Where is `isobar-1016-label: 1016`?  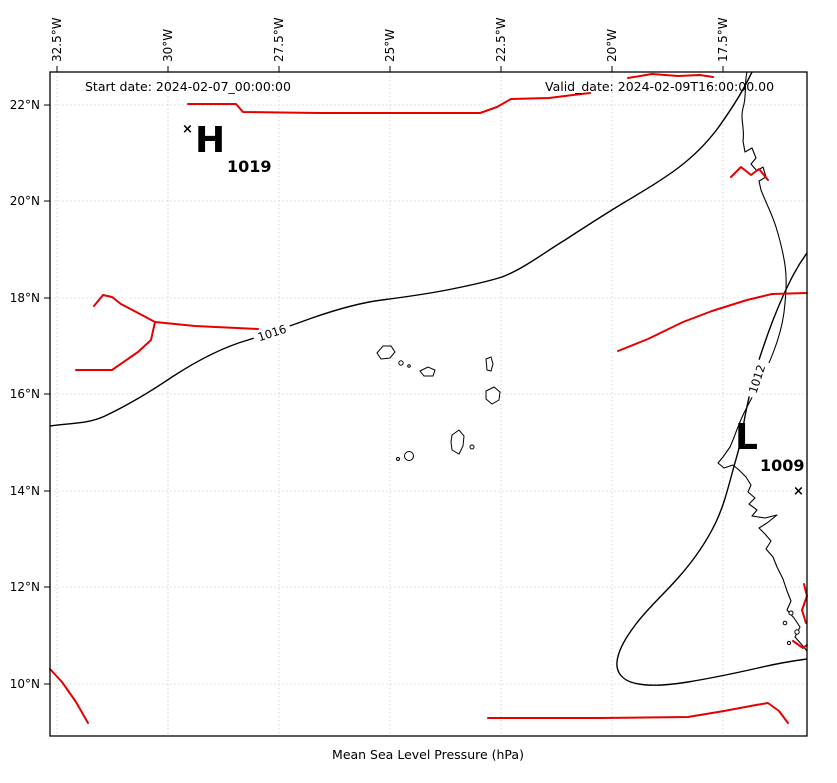
isobar-1016-label: 1016 is located at coordinates (272, 333).